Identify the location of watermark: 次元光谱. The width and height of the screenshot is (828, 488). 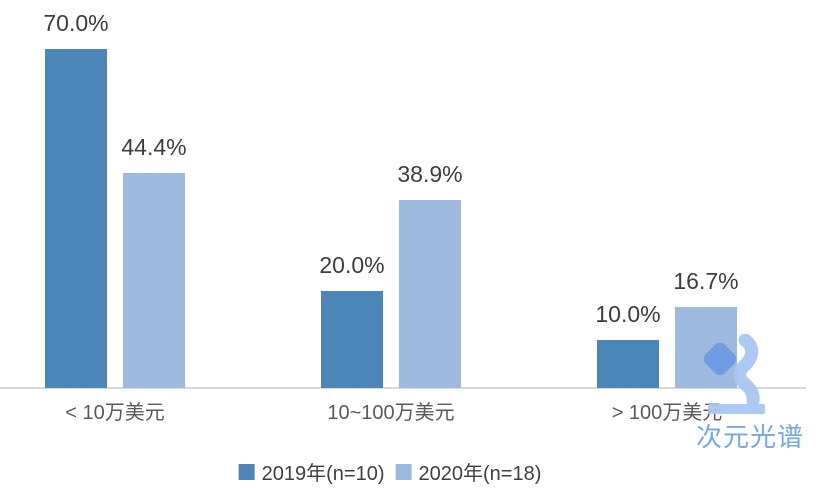
(762, 392).